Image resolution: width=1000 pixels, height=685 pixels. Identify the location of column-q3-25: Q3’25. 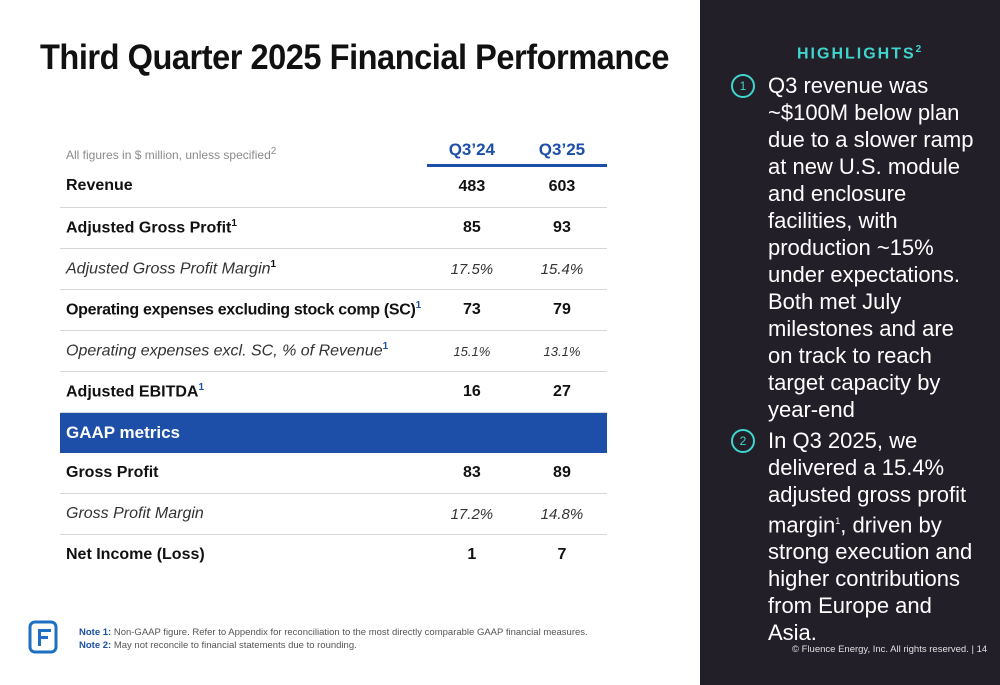
(561, 149).